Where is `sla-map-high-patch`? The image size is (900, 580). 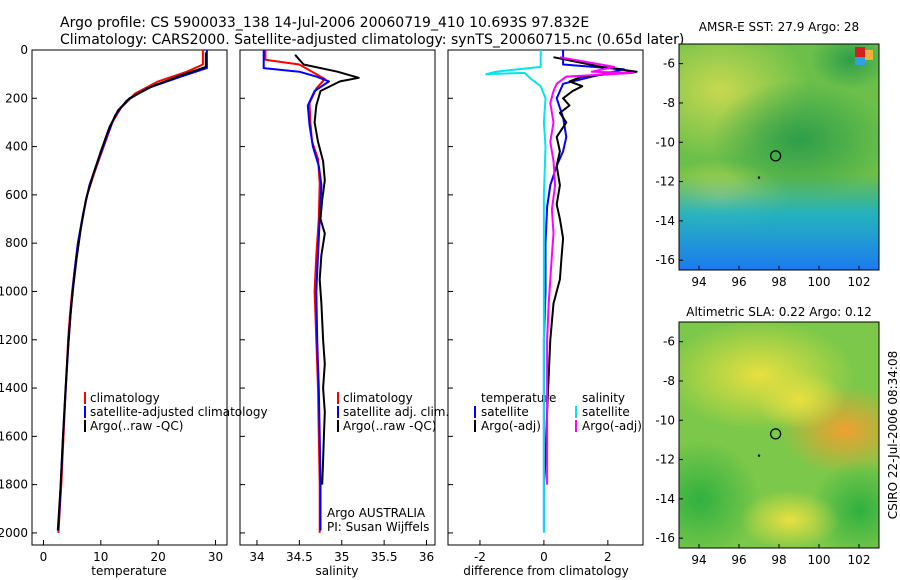
sla-map-high-patch is located at coordinates (800, 400).